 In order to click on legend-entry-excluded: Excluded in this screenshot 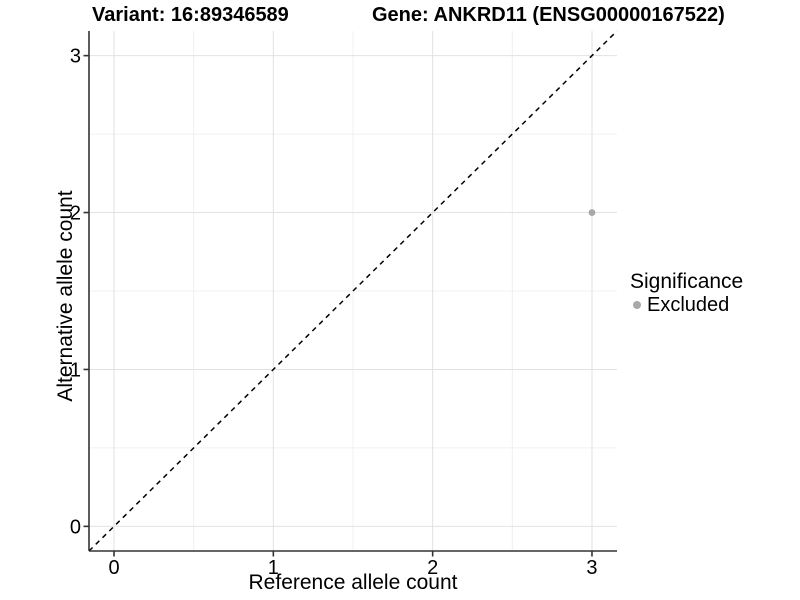, I will do `click(686, 305)`.